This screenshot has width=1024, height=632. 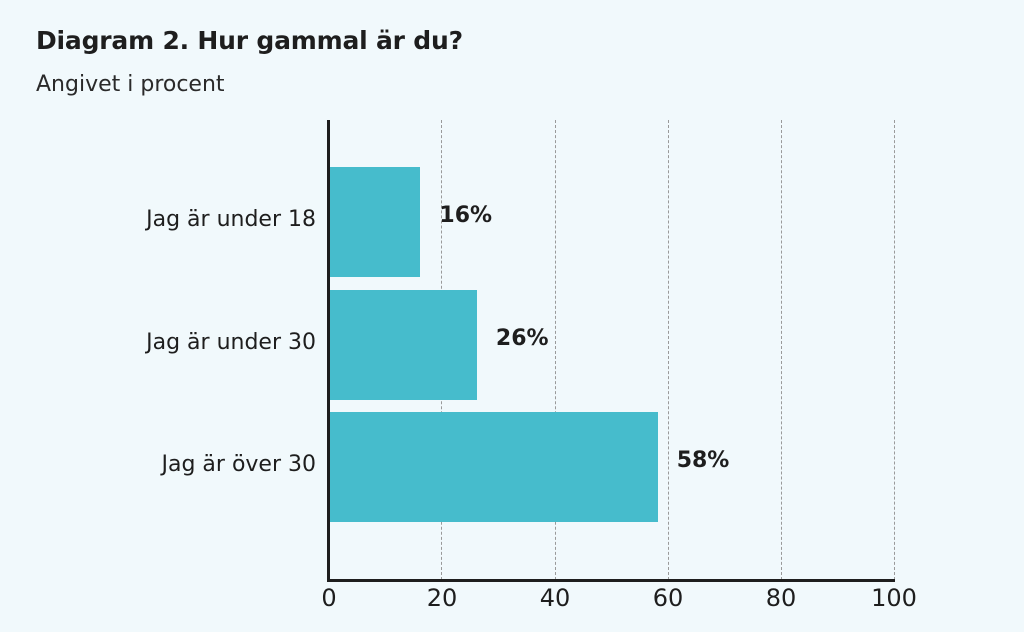 I want to click on x-tick-label: 80, so click(x=781, y=598).